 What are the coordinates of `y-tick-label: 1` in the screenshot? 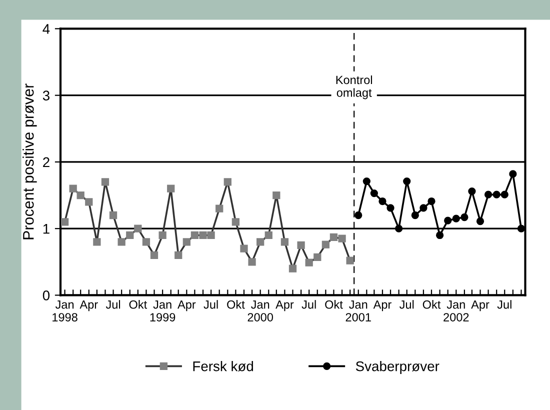 It's located at (46, 229).